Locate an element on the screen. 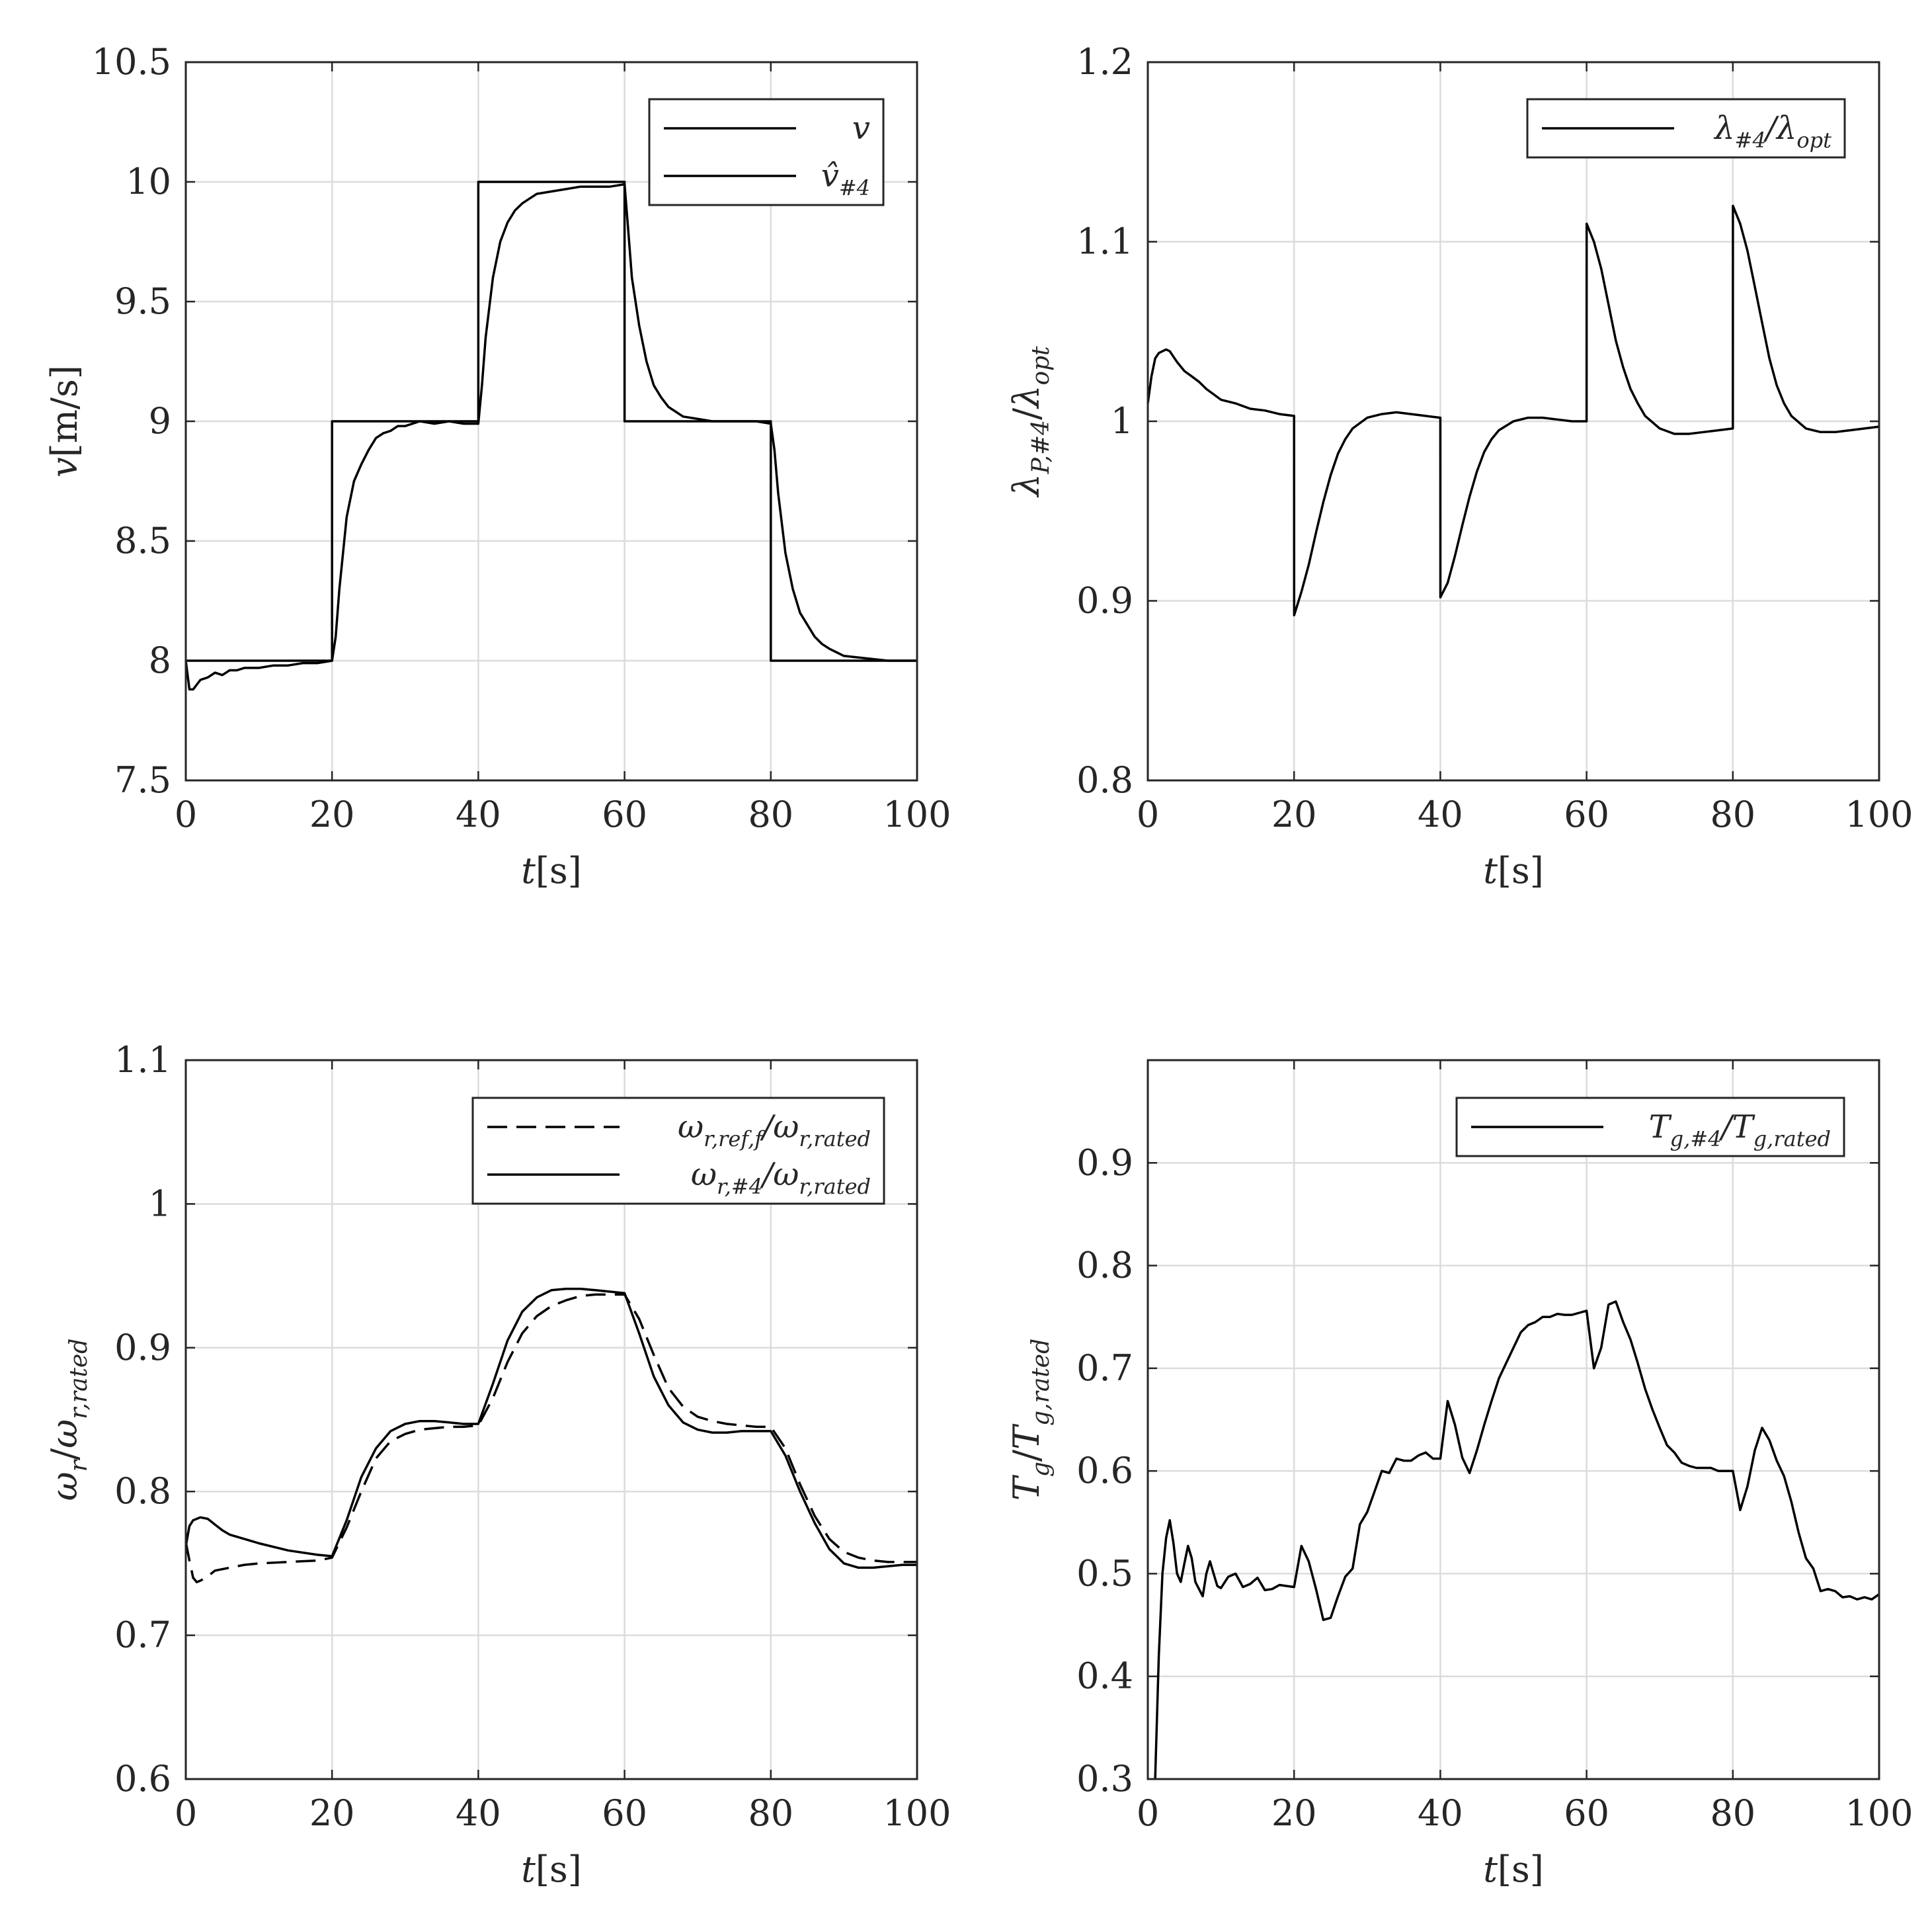 This screenshot has height=1912, width=1932. y-tick-label: 0.4 is located at coordinates (1104, 1676).